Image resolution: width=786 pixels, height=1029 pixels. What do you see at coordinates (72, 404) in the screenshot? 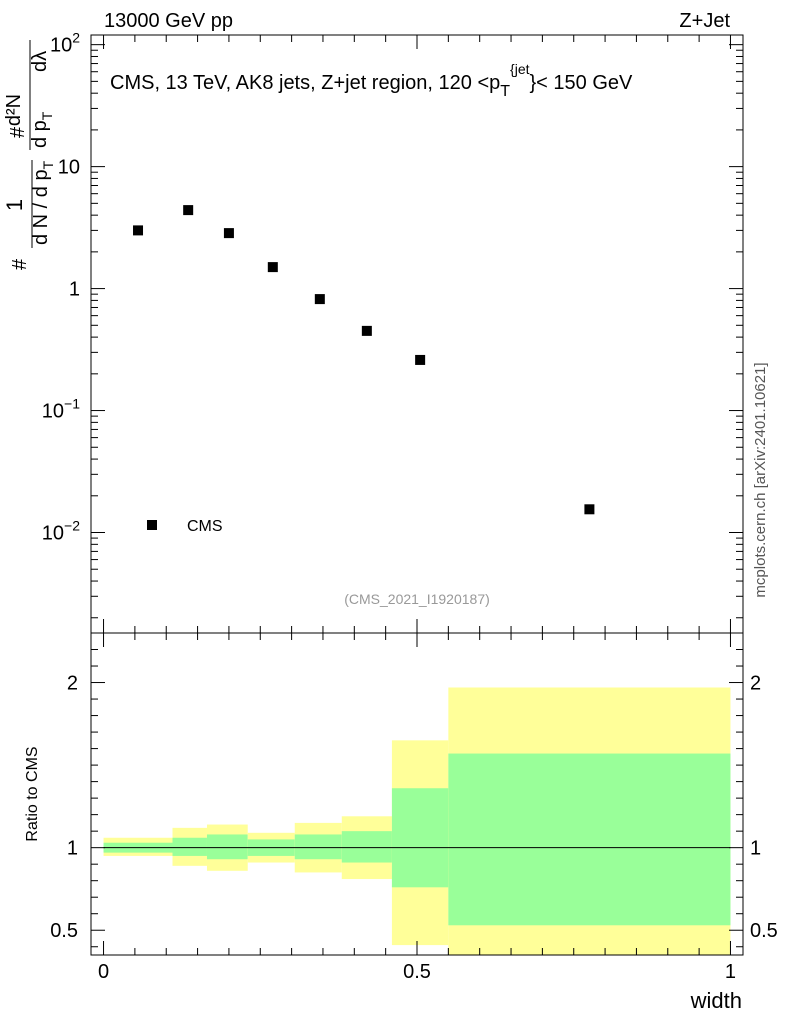
I see `ytick-exp: −1` at bounding box center [72, 404].